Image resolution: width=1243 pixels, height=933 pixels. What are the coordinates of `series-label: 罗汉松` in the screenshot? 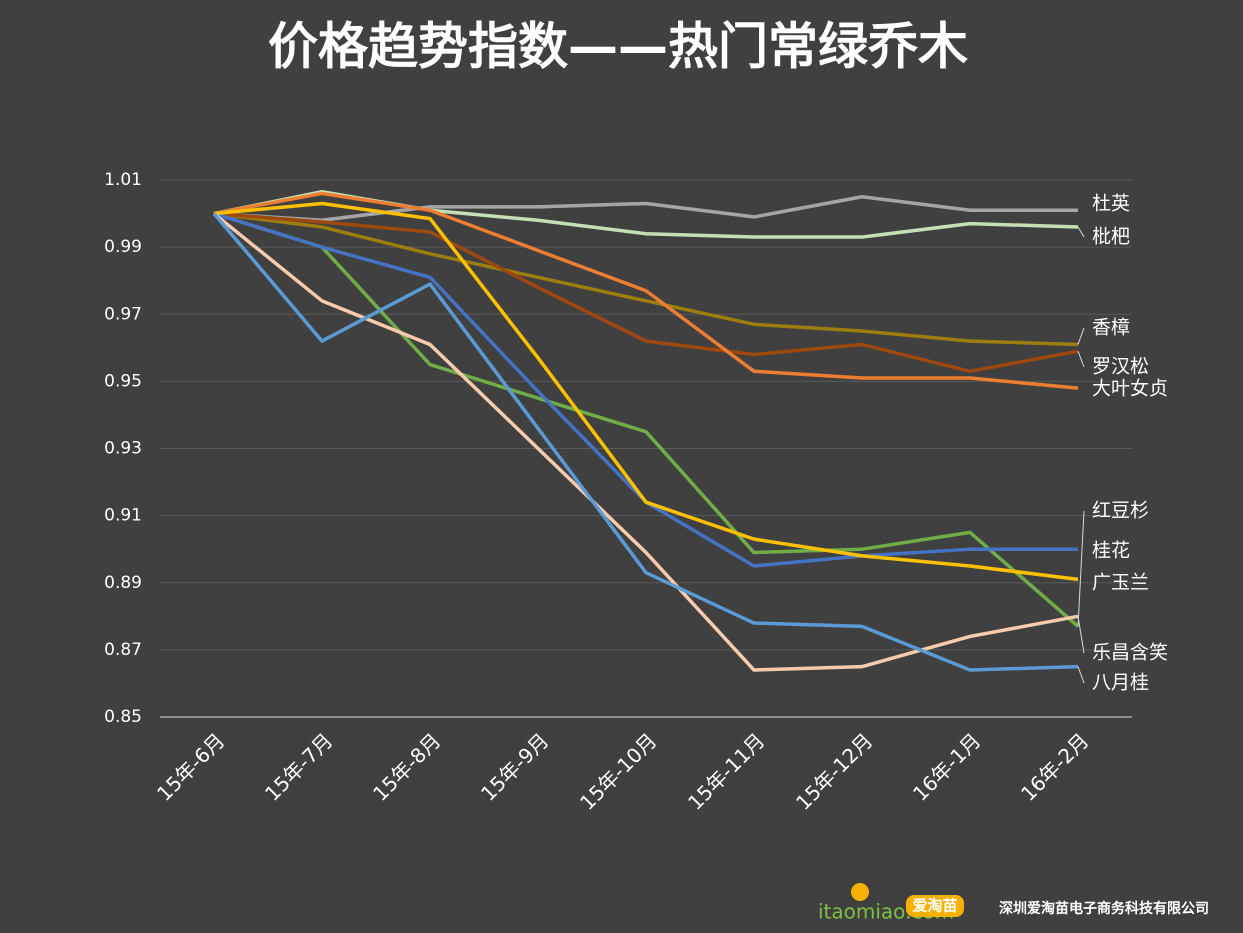 It's located at (1120, 367).